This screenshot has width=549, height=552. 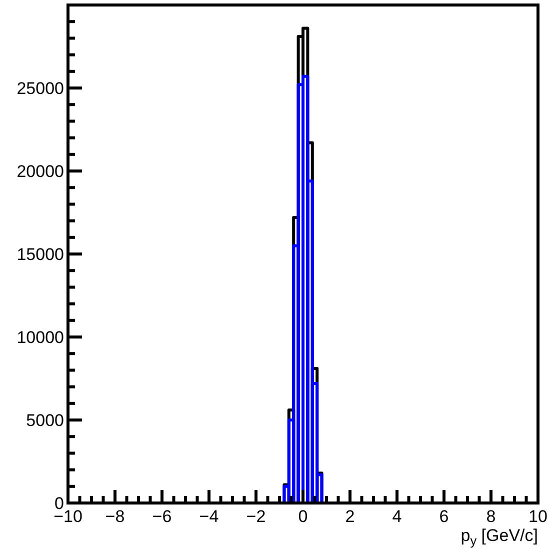 What do you see at coordinates (115, 516) in the screenshot?
I see `x-tick-label: −8` at bounding box center [115, 516].